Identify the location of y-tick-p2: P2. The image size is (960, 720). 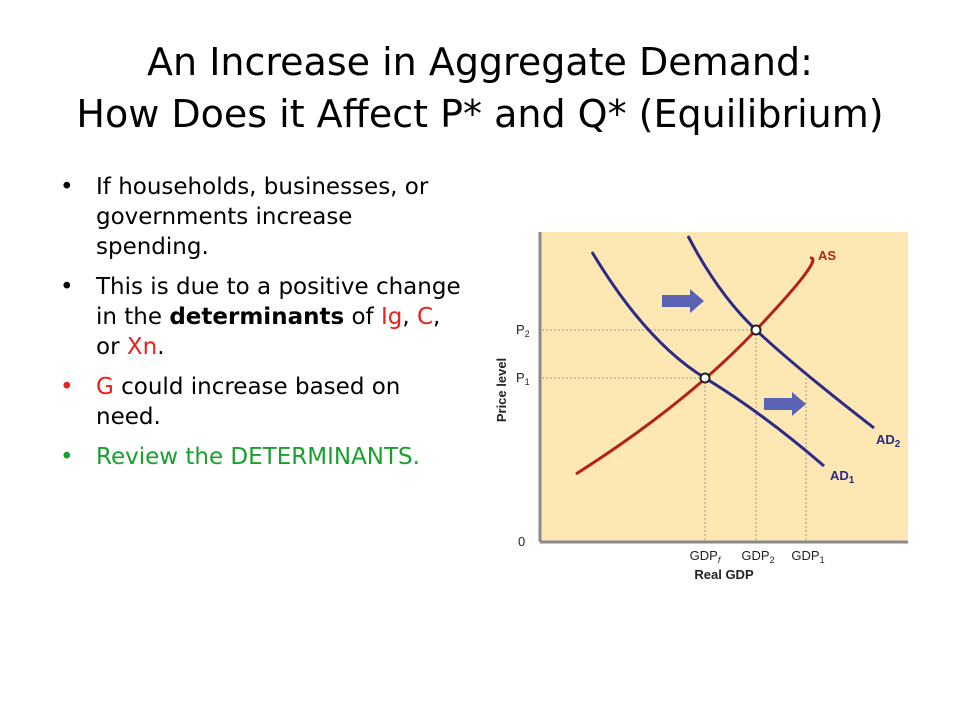
(523, 330).